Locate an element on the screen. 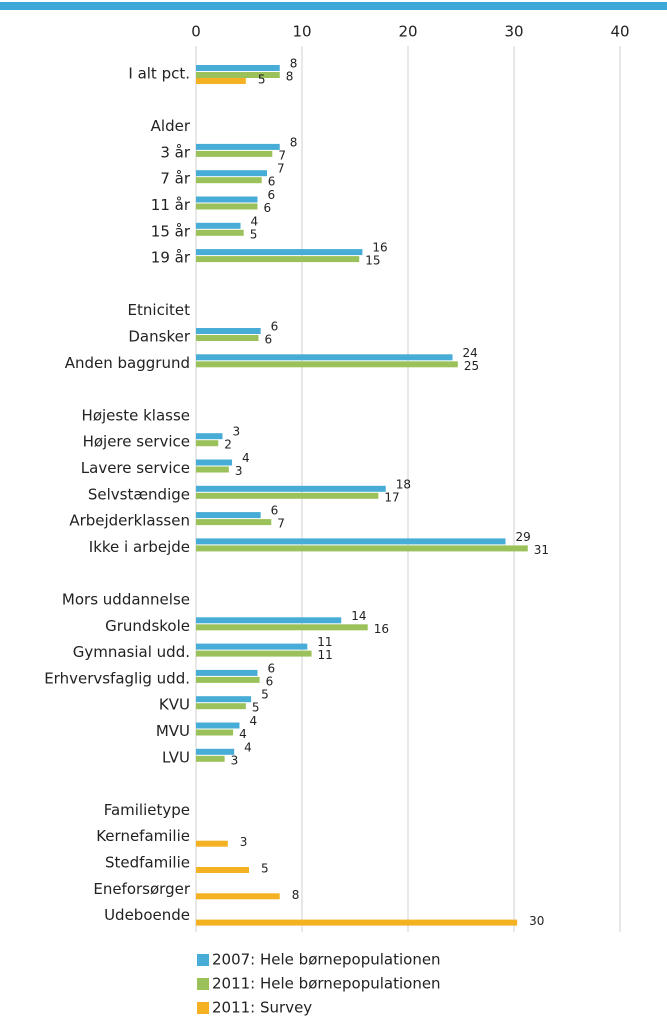 Image resolution: width=667 pixels, height=1021 pixels. category-label: Anden baggrund is located at coordinates (127, 363).